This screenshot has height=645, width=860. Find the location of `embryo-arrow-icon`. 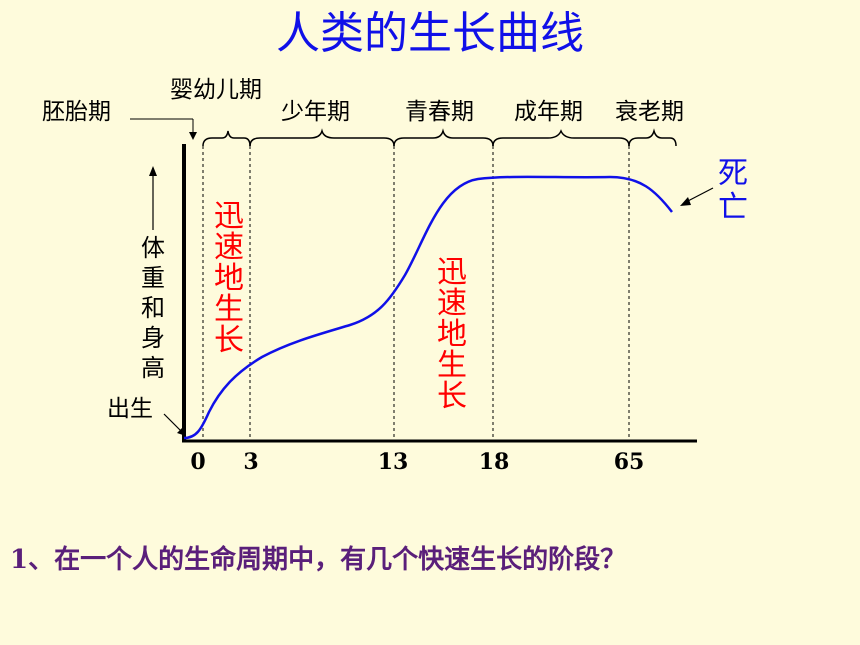

embryo-arrow-icon is located at coordinates (193, 136).